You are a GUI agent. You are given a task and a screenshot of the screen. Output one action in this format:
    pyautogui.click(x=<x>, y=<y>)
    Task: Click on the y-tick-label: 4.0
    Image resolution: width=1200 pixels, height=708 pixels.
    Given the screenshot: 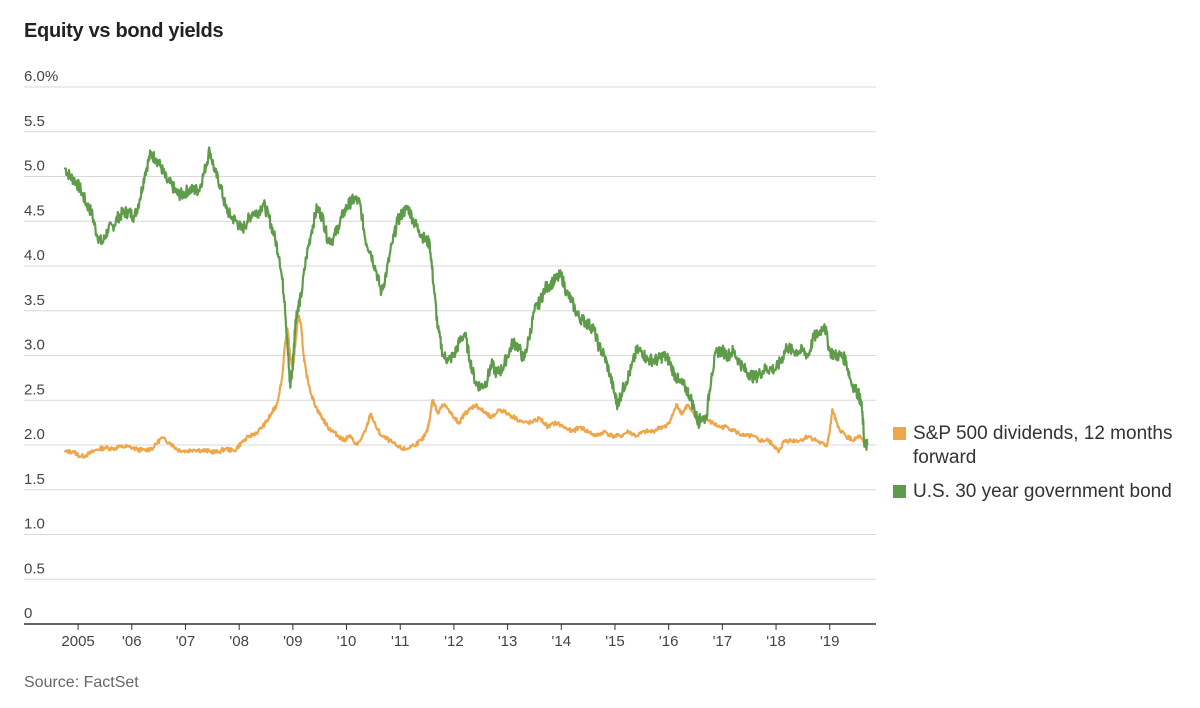 What is the action you would take?
    pyautogui.click(x=34, y=255)
    